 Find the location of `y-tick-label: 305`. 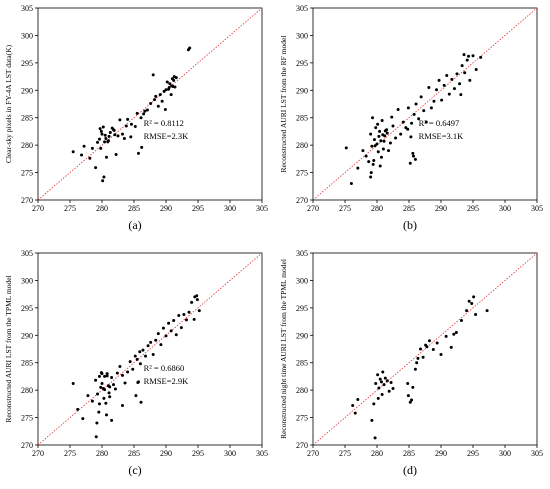

y-tick-label: 305 is located at coordinates (302, 8).